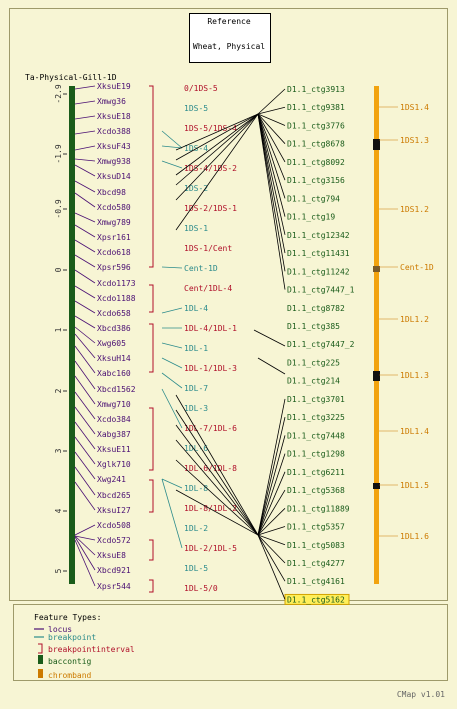 The height and width of the screenshot is (709, 457). I want to click on chromband-label: 1DL1.4, so click(414, 431).